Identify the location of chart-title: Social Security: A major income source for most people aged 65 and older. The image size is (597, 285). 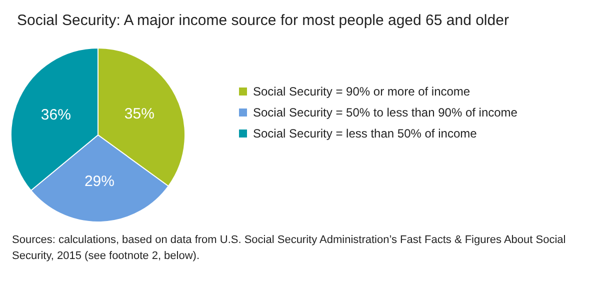
(263, 20).